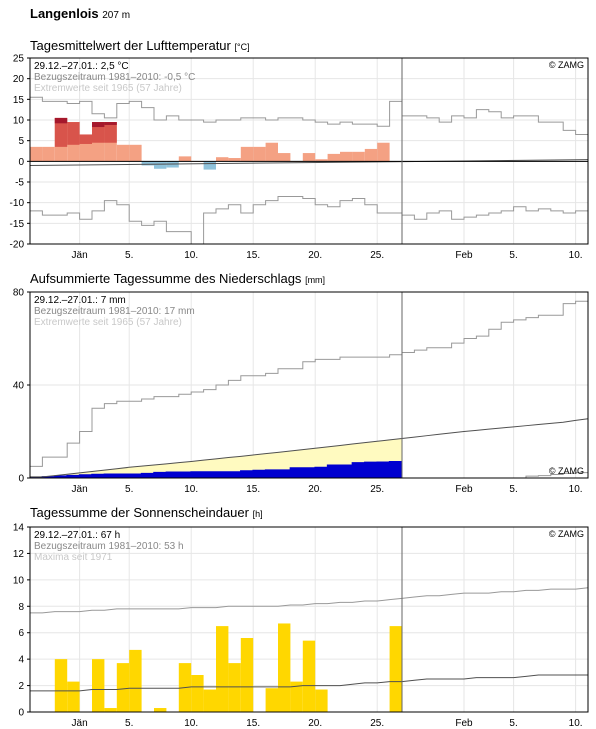 The image size is (596, 729). What do you see at coordinates (109, 546) in the screenshot?
I see `info-reference: Bezugszeitraum 1981–2010: 53 h` at bounding box center [109, 546].